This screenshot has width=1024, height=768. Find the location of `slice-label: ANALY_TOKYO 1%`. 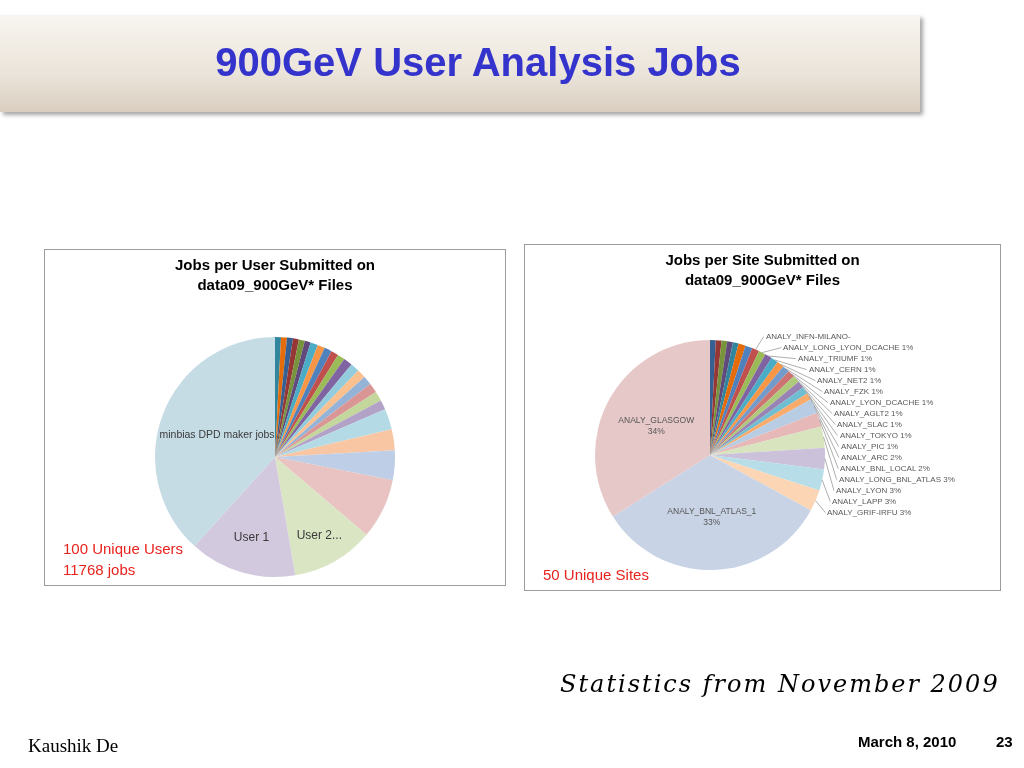

slice-label: ANALY_TOKYO 1% is located at coordinates (876, 435).